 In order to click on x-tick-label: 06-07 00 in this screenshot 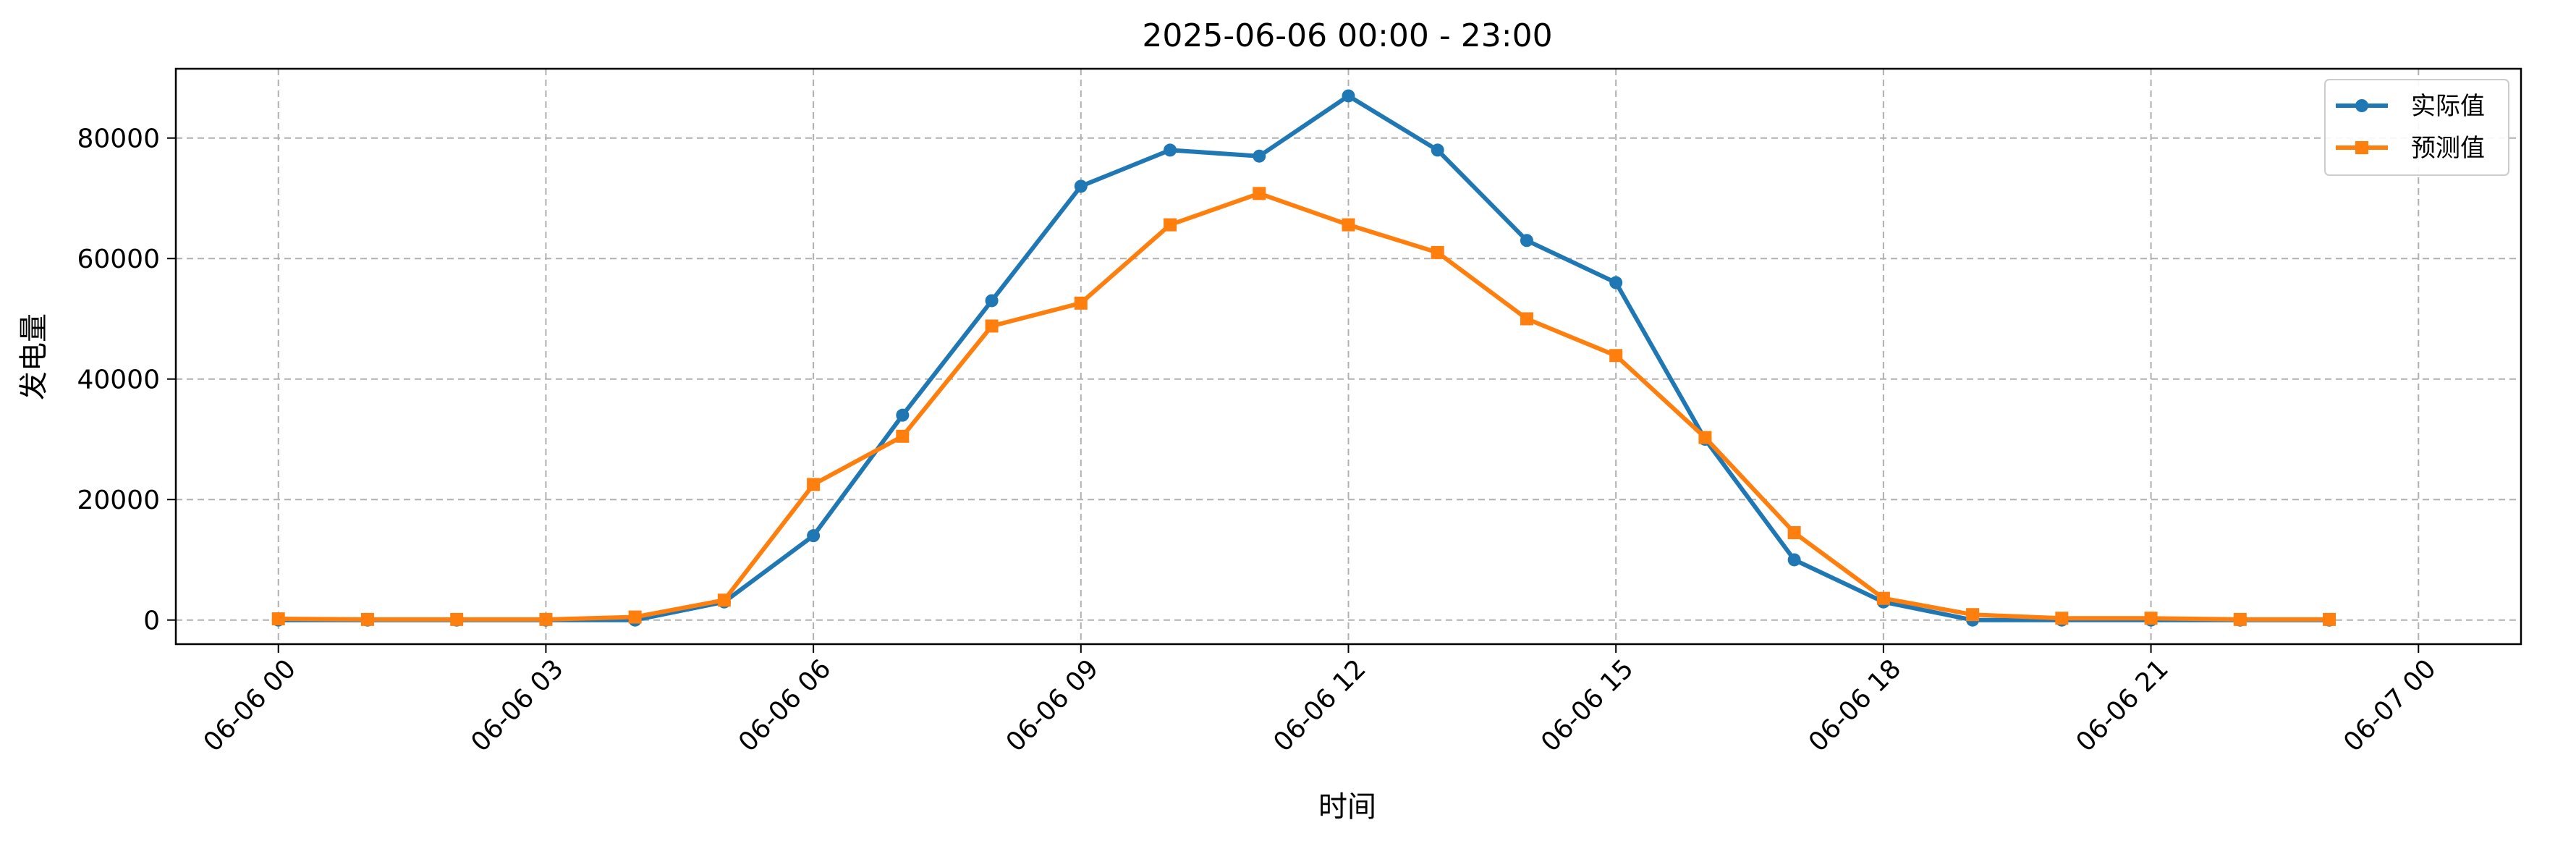, I will do `click(2389, 705)`.